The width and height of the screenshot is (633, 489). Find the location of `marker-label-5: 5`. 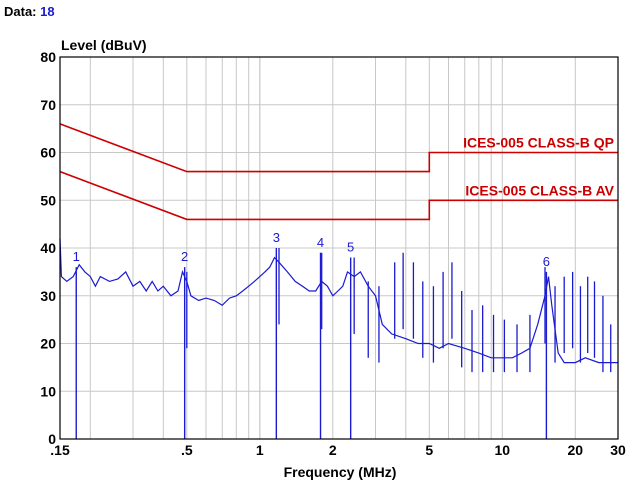

marker-label-5: 5 is located at coordinates (350, 247).